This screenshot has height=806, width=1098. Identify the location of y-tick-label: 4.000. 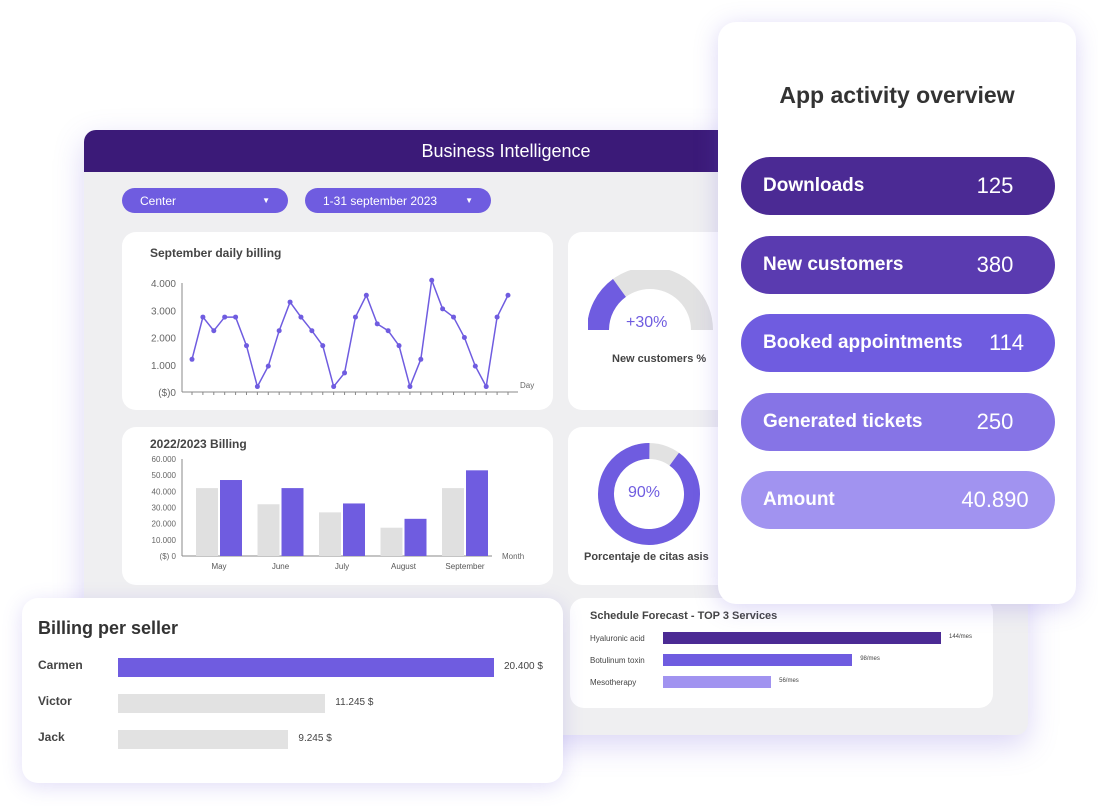
(163, 284).